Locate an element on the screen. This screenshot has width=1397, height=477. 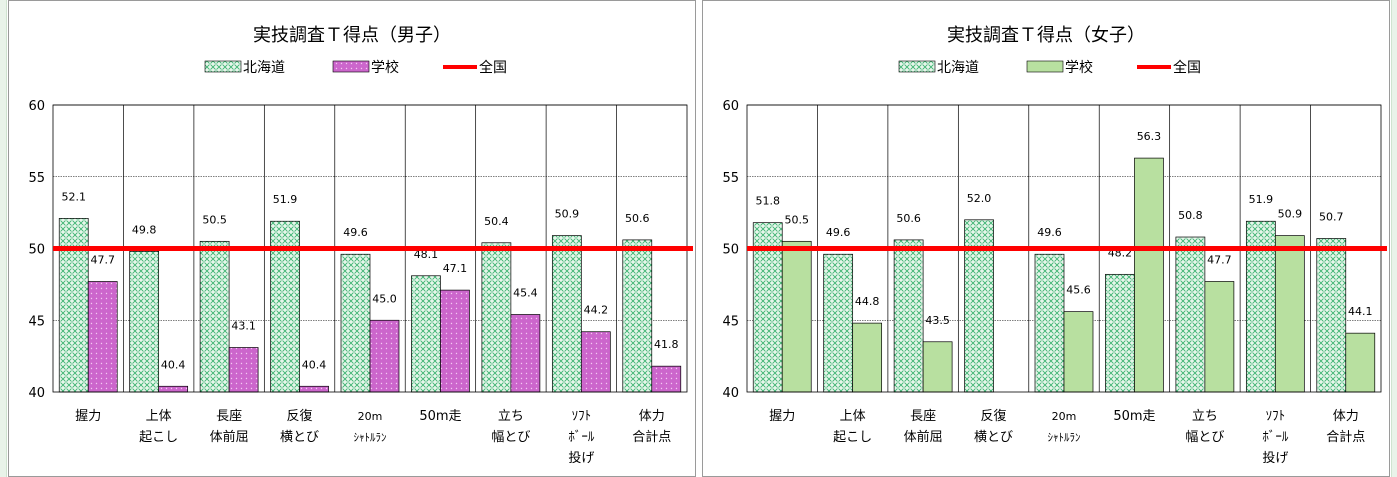
legend-label-national: 全国 is located at coordinates (493, 67).